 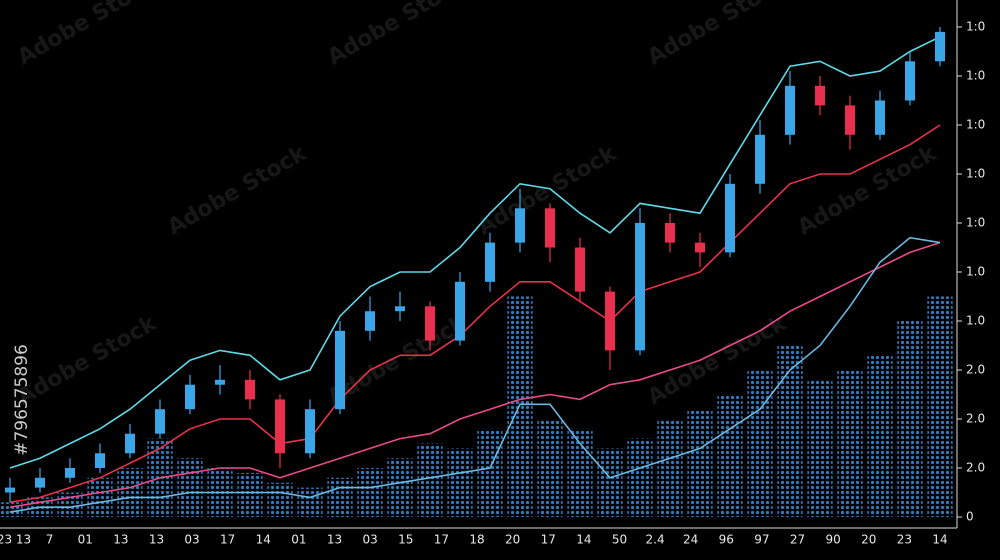 What do you see at coordinates (298, 540) in the screenshot?
I see `x-tick-label: 01` at bounding box center [298, 540].